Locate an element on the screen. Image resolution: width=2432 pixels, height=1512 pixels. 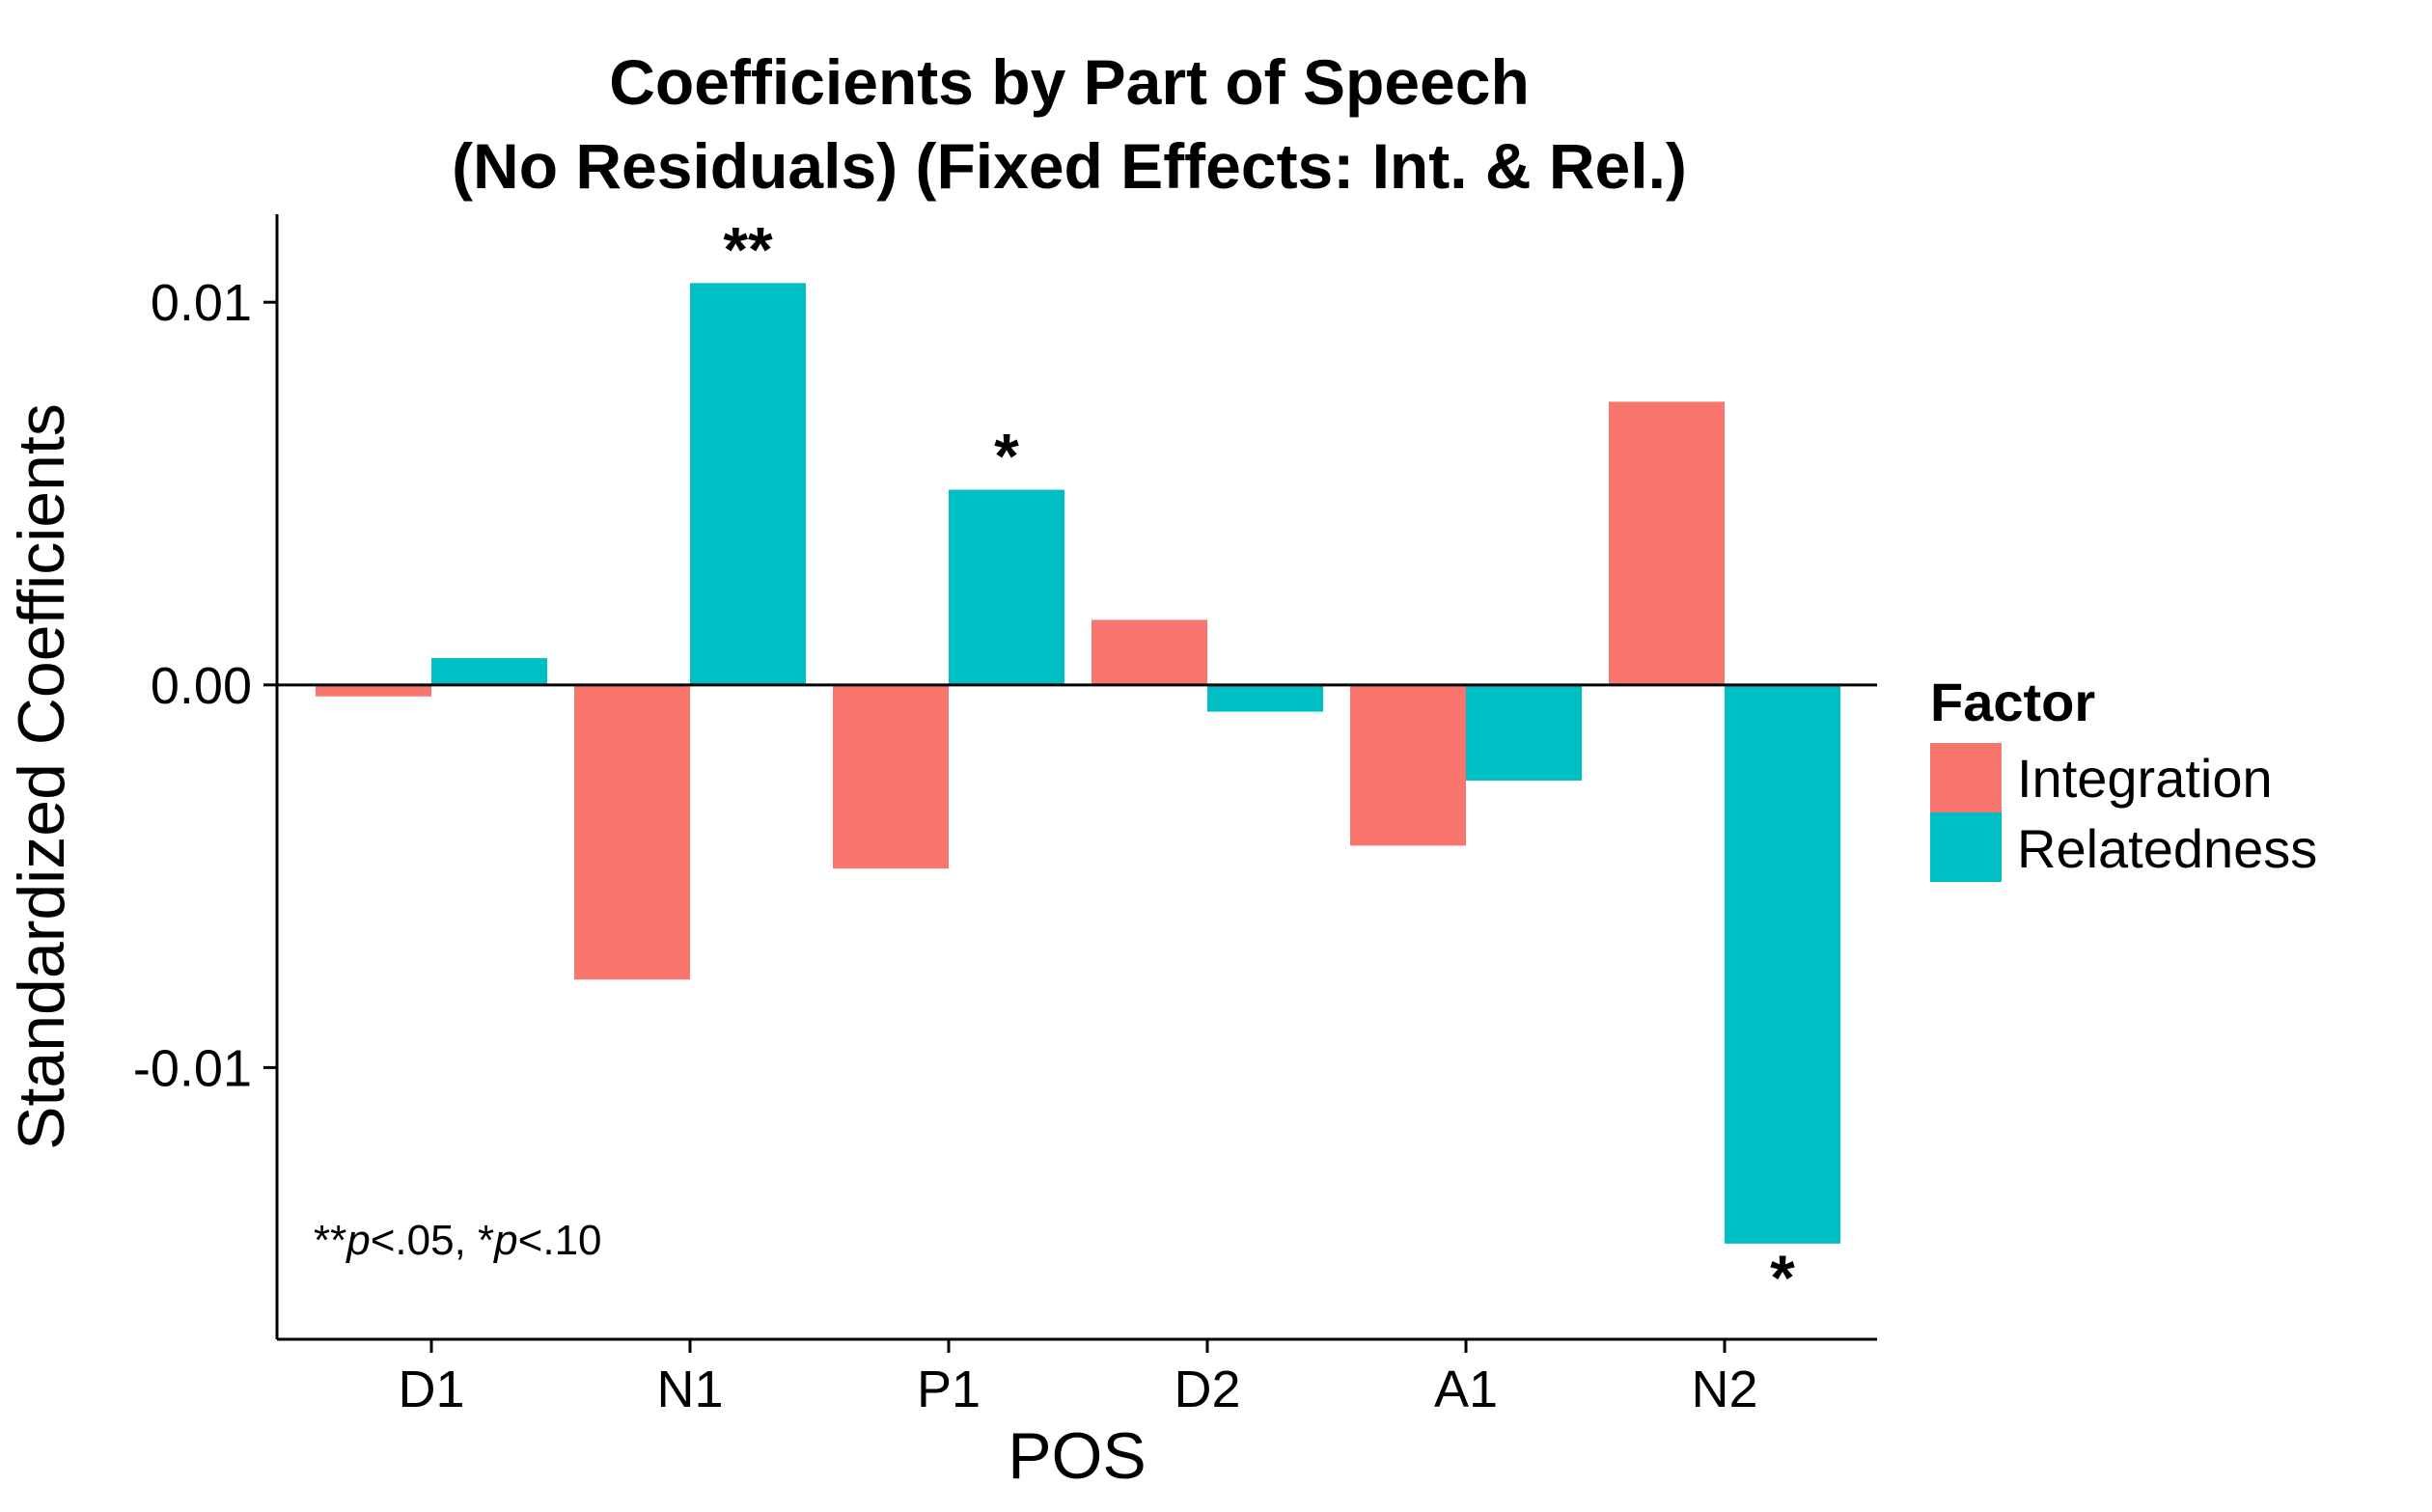
legend: Factor Integration Relatedness is located at coordinates (2123, 777).